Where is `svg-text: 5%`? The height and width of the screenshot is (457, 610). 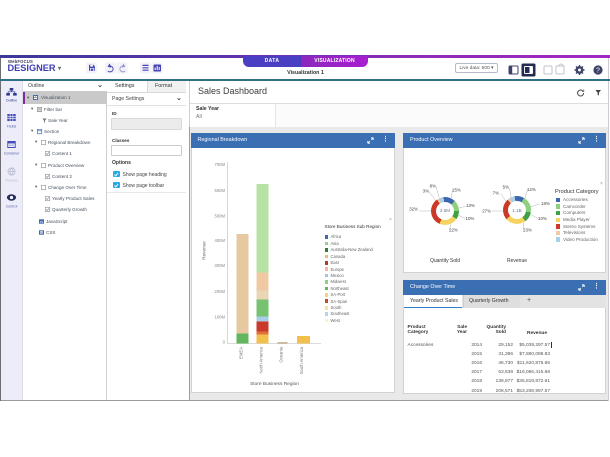 svg-text: 5% is located at coordinates (506, 186).